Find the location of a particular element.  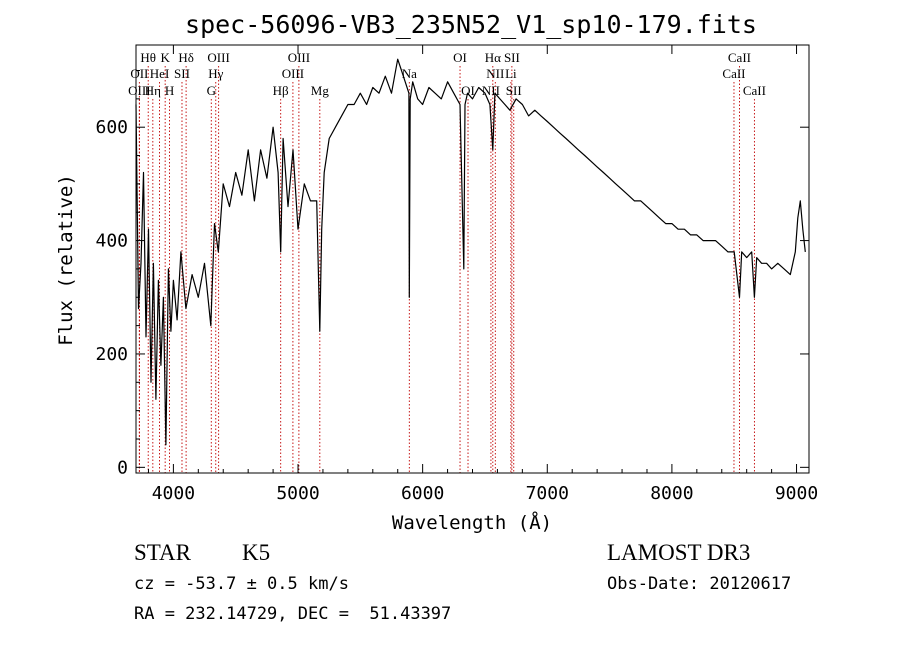

object-subclass: K5 is located at coordinates (256, 552).